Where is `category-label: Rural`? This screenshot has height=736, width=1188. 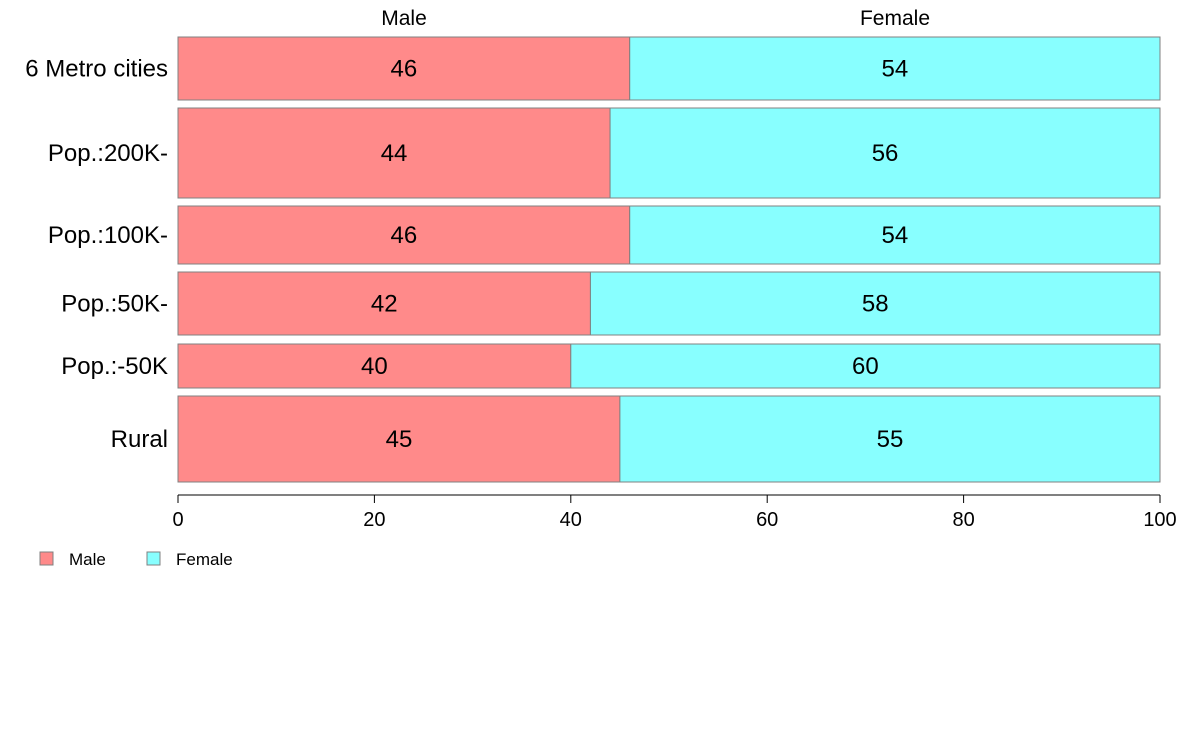
category-label: Rural is located at coordinates (139, 439).